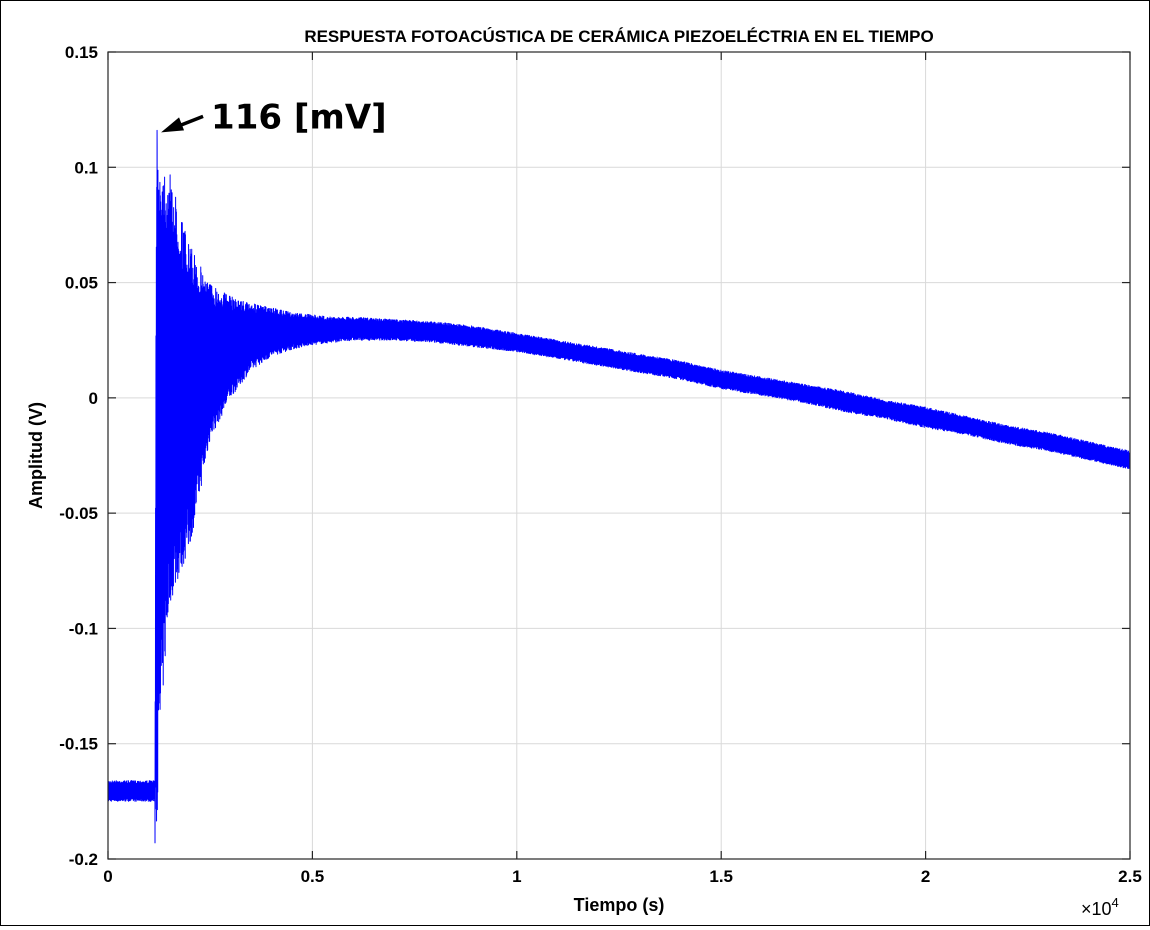  I want to click on x-tick-label: 2, so click(925, 876).